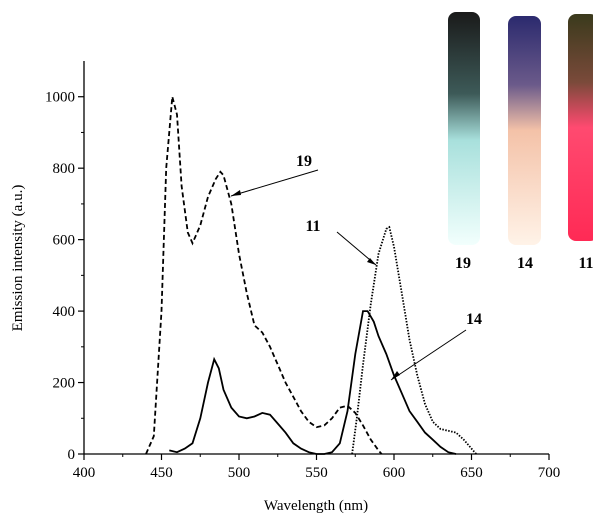  What do you see at coordinates (84, 473) in the screenshot?
I see `x-tick-label: 400` at bounding box center [84, 473].